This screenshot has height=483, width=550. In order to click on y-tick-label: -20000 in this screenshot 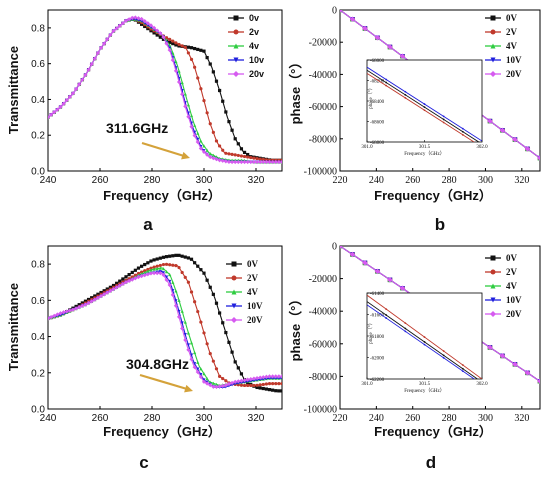, I will do `click(323, 43)`.